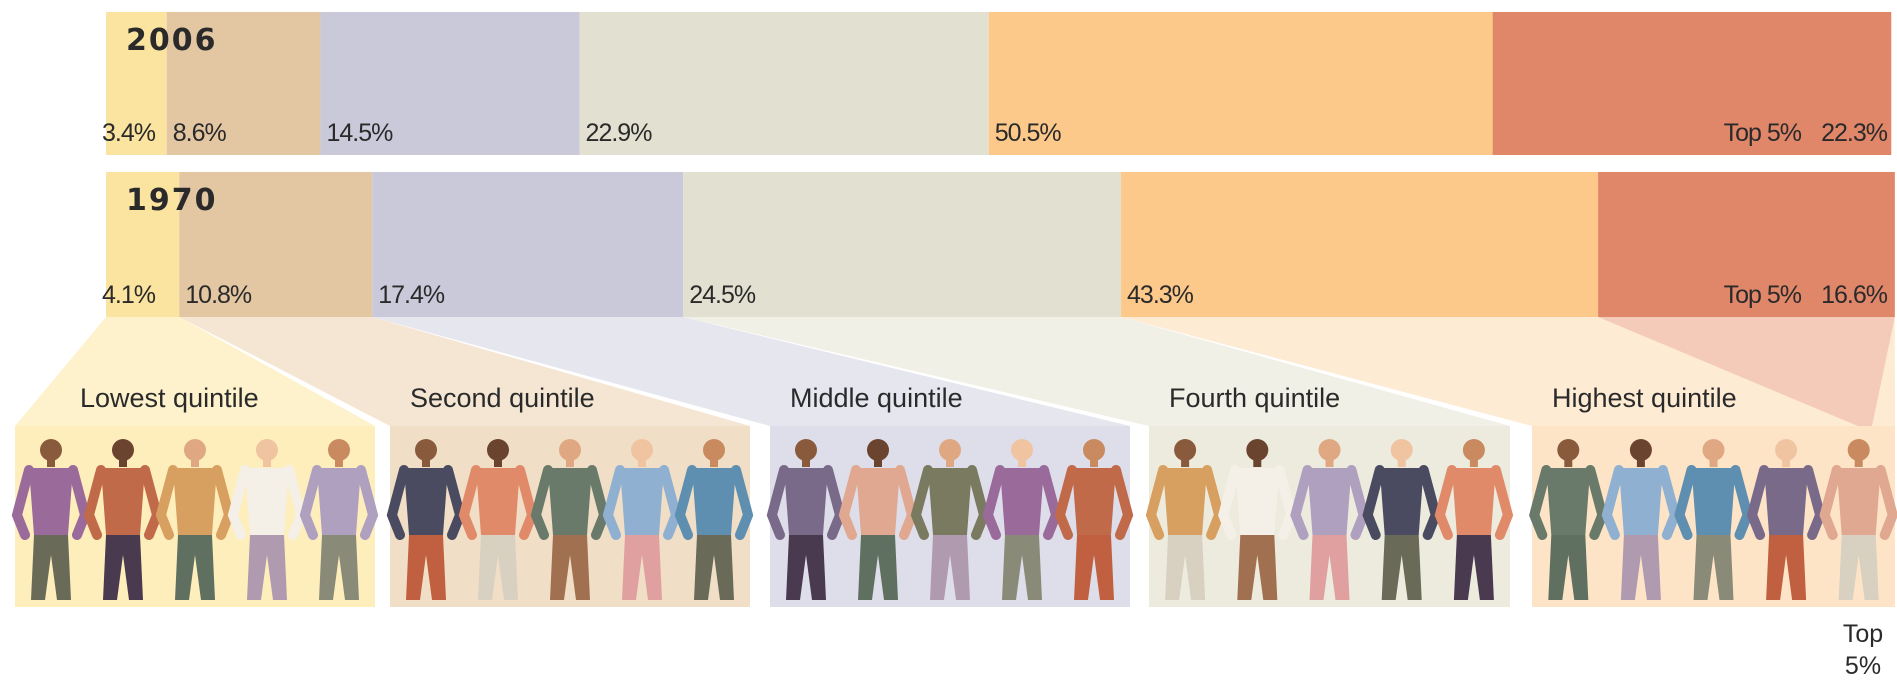  Describe the element at coordinates (722, 295) in the screenshot. I see `value-label: 24.5%` at that location.